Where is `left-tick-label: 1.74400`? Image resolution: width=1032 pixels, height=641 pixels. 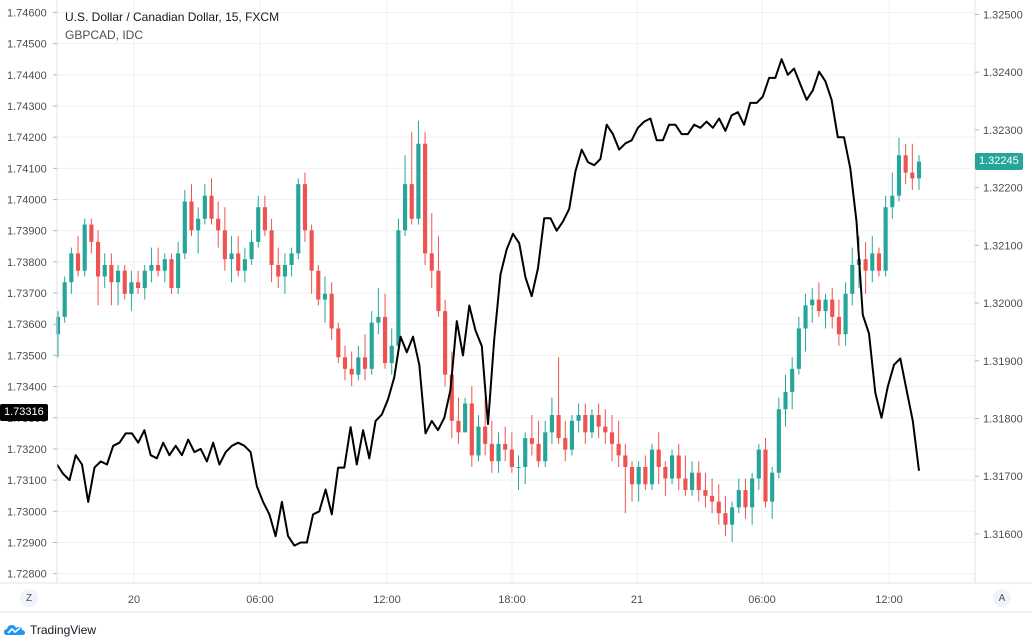
left-tick-label: 1.74400 is located at coordinates (27, 76).